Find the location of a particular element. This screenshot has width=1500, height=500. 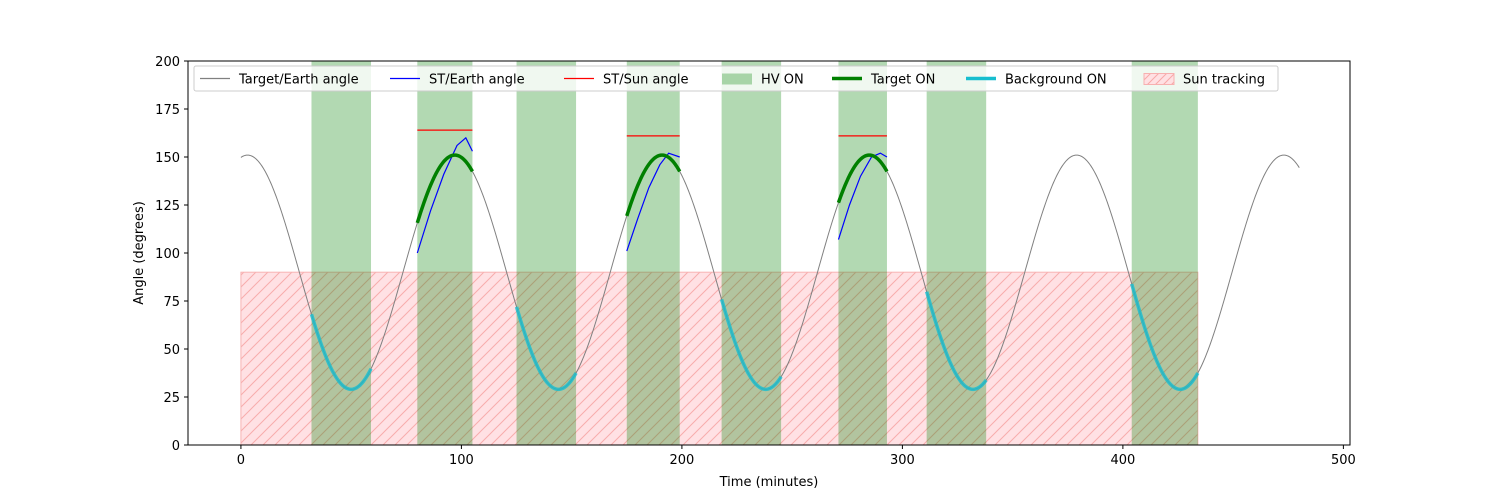

y-tick-label: 125 is located at coordinates (167, 206).